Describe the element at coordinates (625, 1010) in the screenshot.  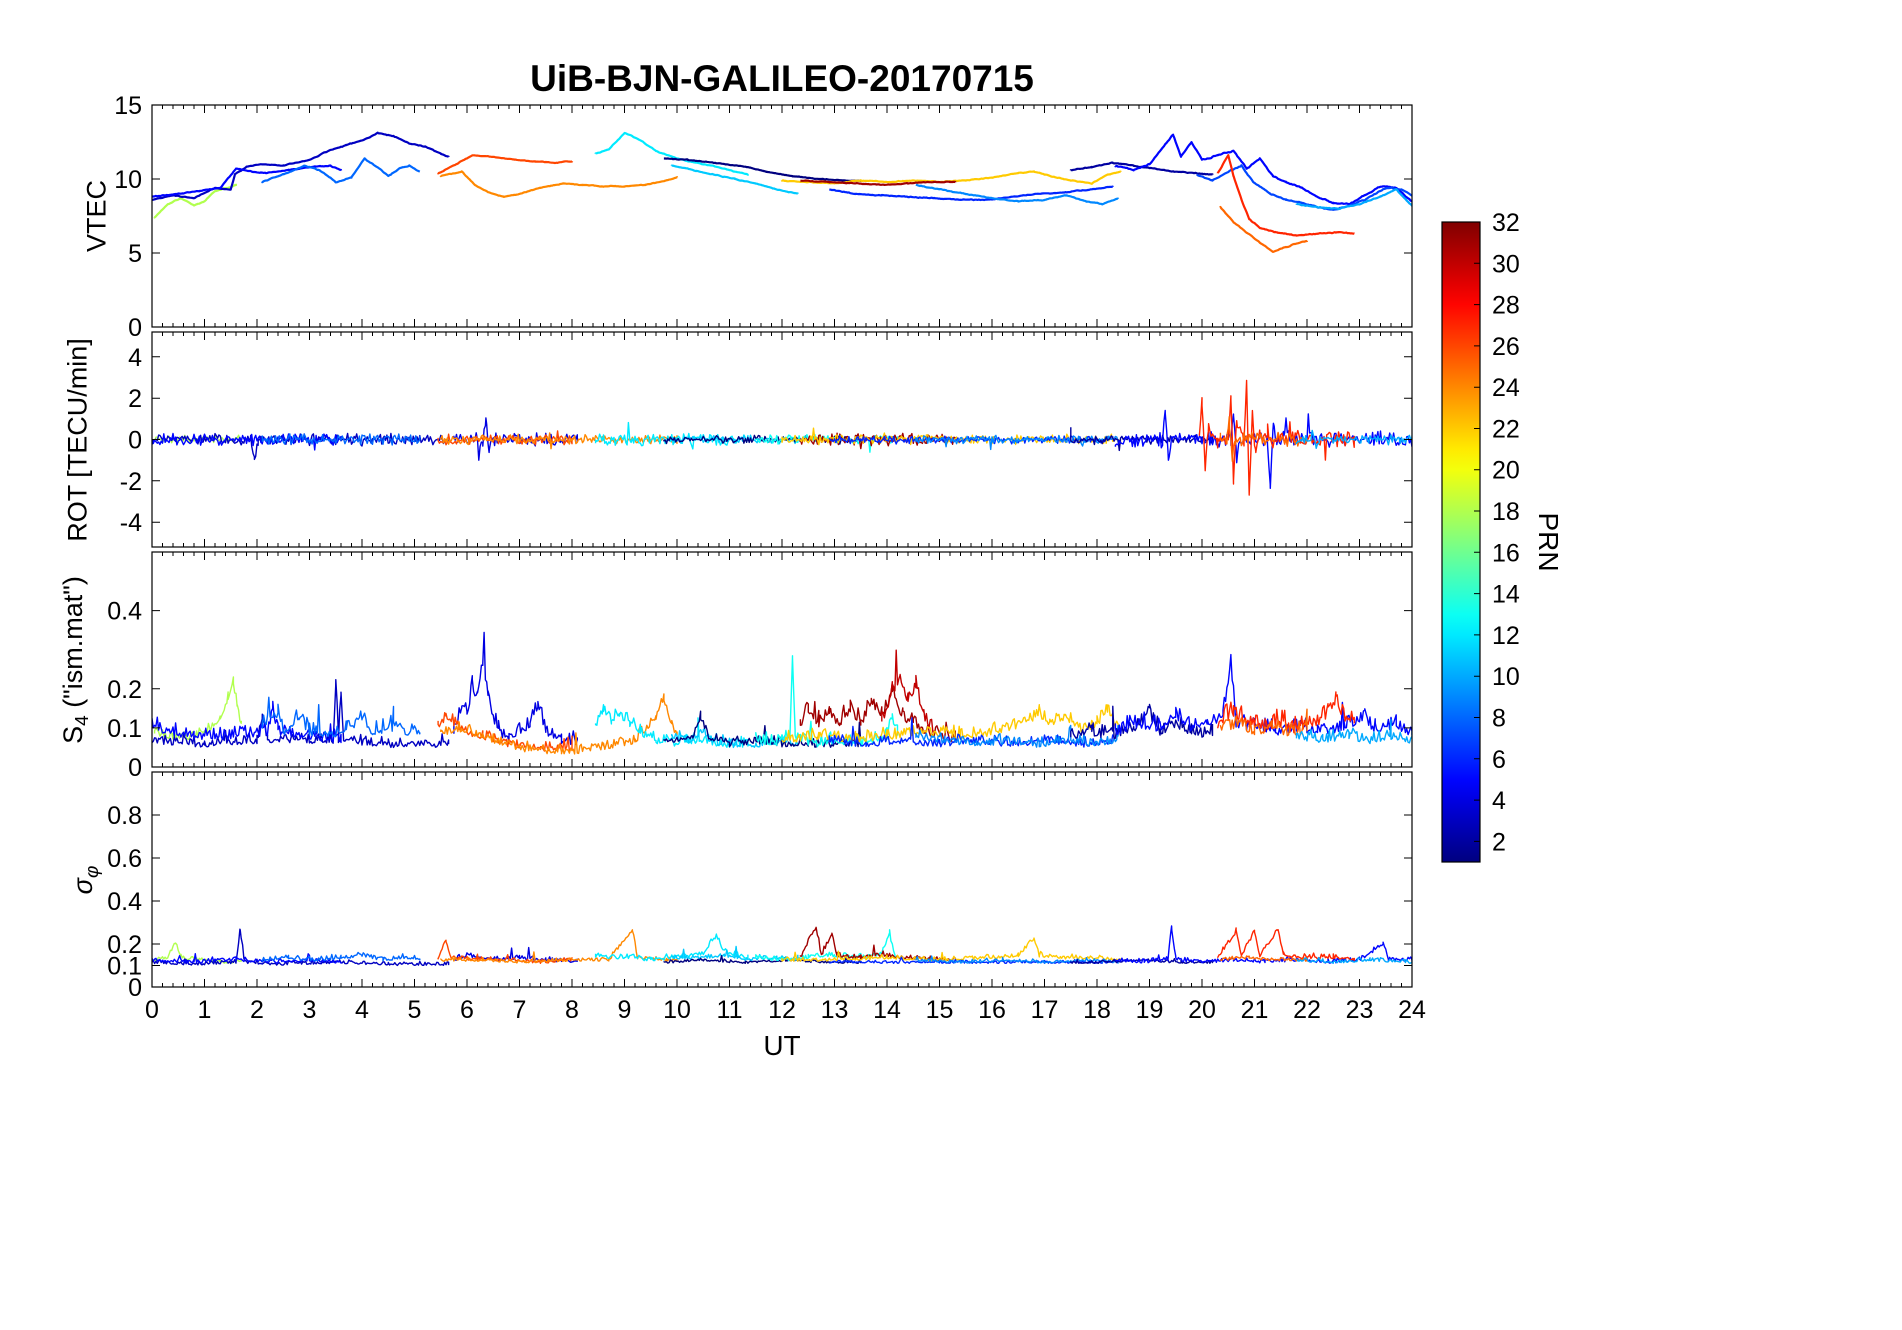
I see `x-tick-label: 9` at that location.